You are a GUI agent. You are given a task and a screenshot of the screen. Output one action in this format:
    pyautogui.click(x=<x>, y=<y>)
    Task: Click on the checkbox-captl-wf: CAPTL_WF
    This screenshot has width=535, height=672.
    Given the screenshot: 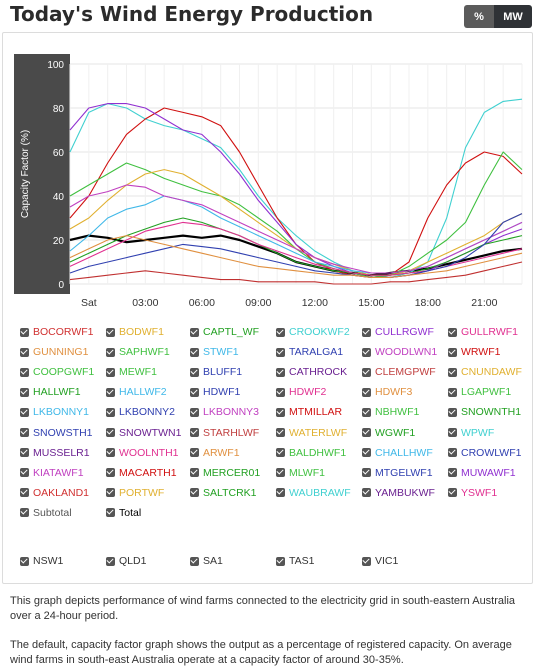 What is the action you would take?
    pyautogui.click(x=224, y=332)
    